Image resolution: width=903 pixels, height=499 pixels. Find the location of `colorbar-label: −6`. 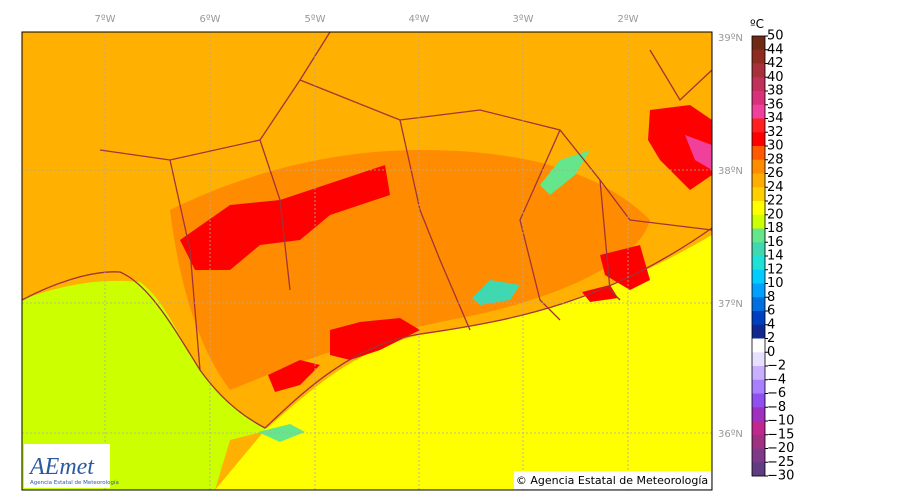

colorbar-label: −6 is located at coordinates (776, 393).